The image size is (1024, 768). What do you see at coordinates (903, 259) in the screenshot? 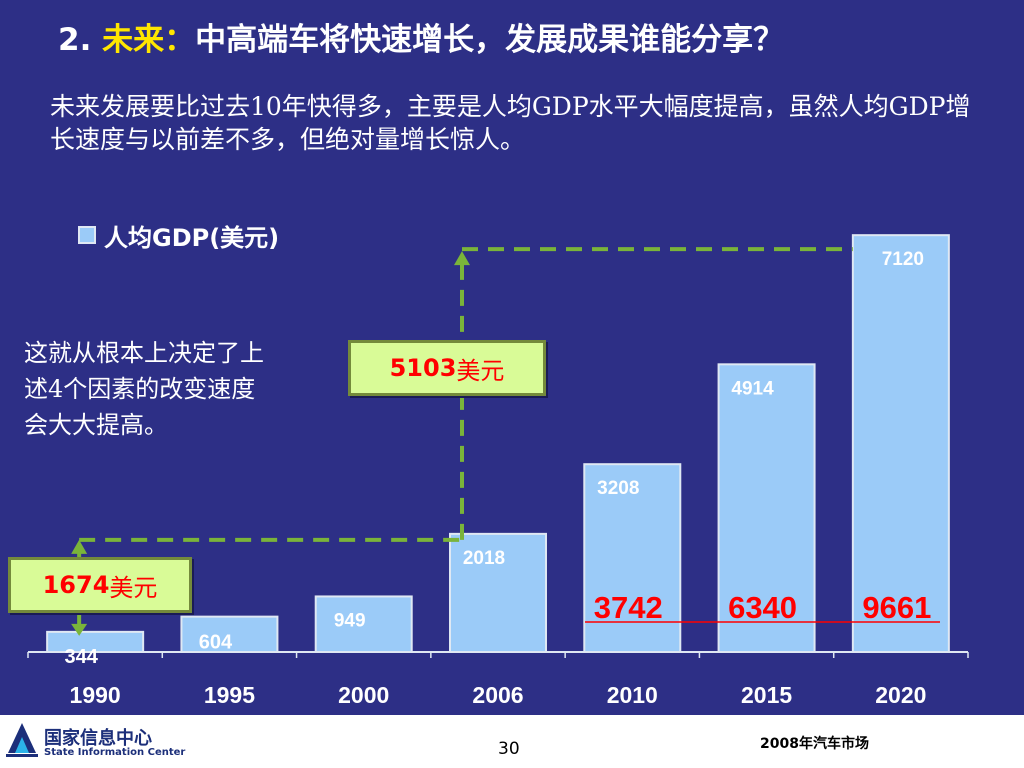
I see `data-label-2020: 7120` at bounding box center [903, 259].